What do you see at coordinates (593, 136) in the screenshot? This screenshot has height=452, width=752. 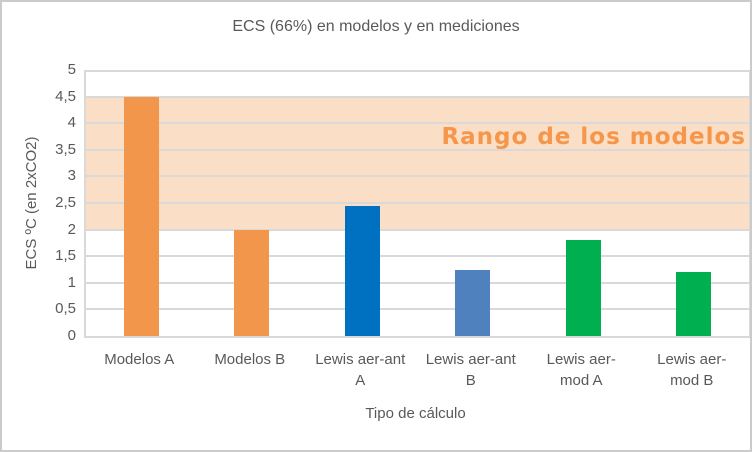 I see `range-band-label: Rango de los modelos` at bounding box center [593, 136].